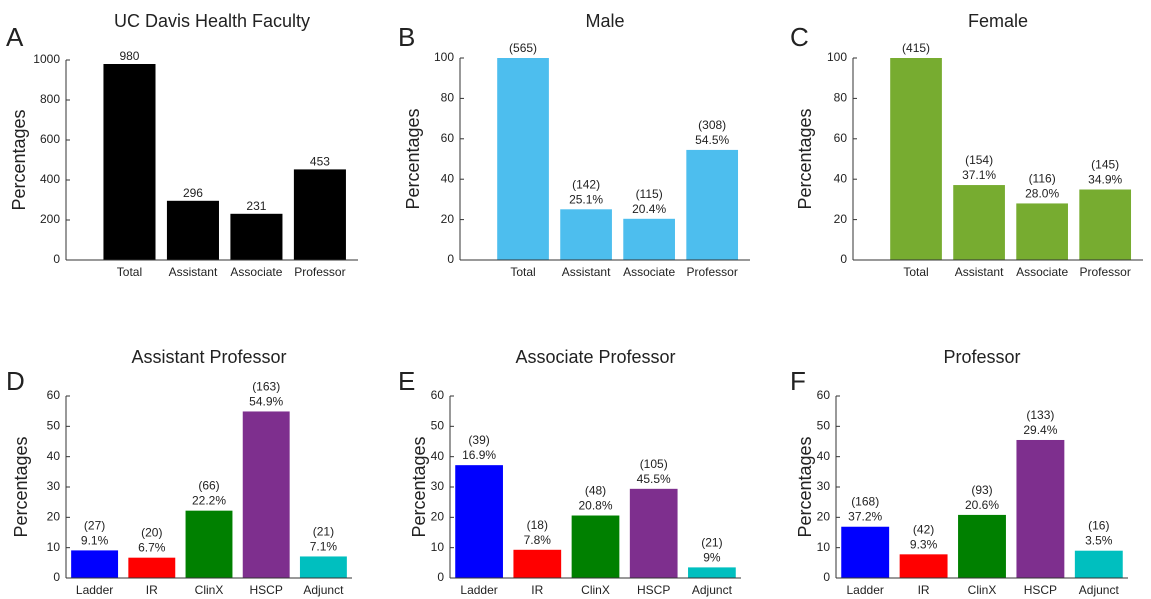  I want to click on data-label: 7.8%, so click(538, 540).